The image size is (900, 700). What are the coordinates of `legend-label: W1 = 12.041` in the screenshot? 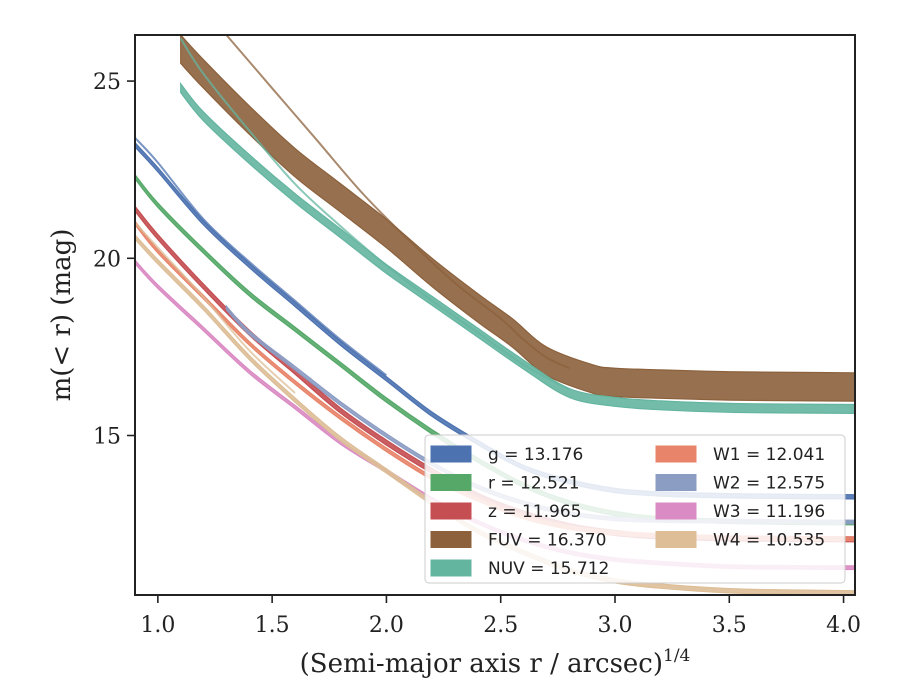 It's located at (769, 455).